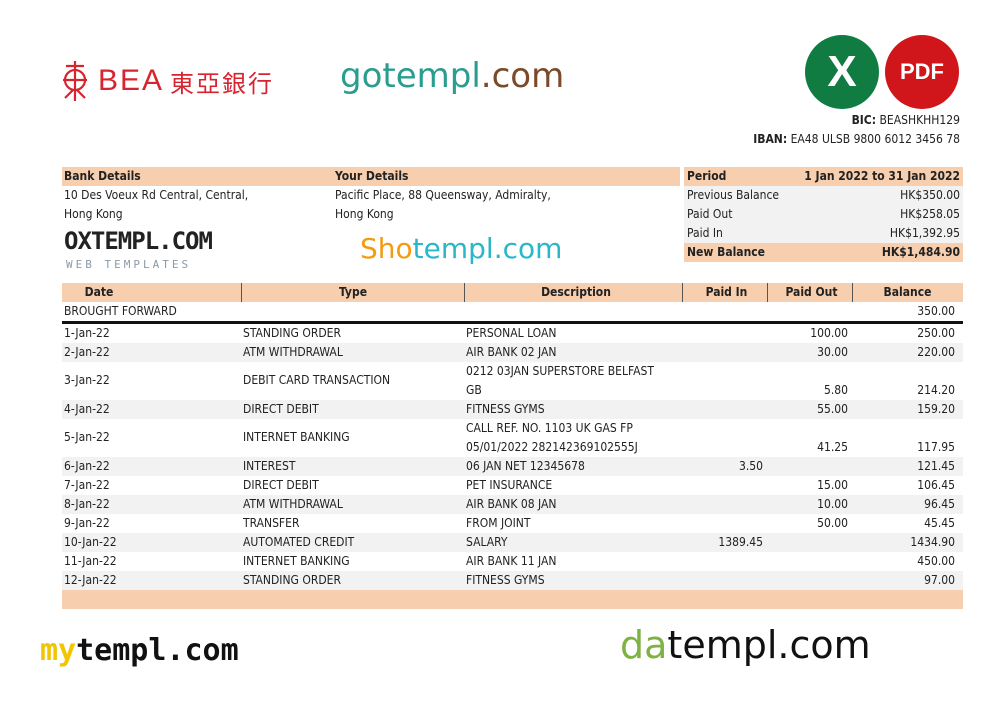 This screenshot has height=720, width=1000. Describe the element at coordinates (99, 292) in the screenshot. I see `date-cell: Date` at that location.